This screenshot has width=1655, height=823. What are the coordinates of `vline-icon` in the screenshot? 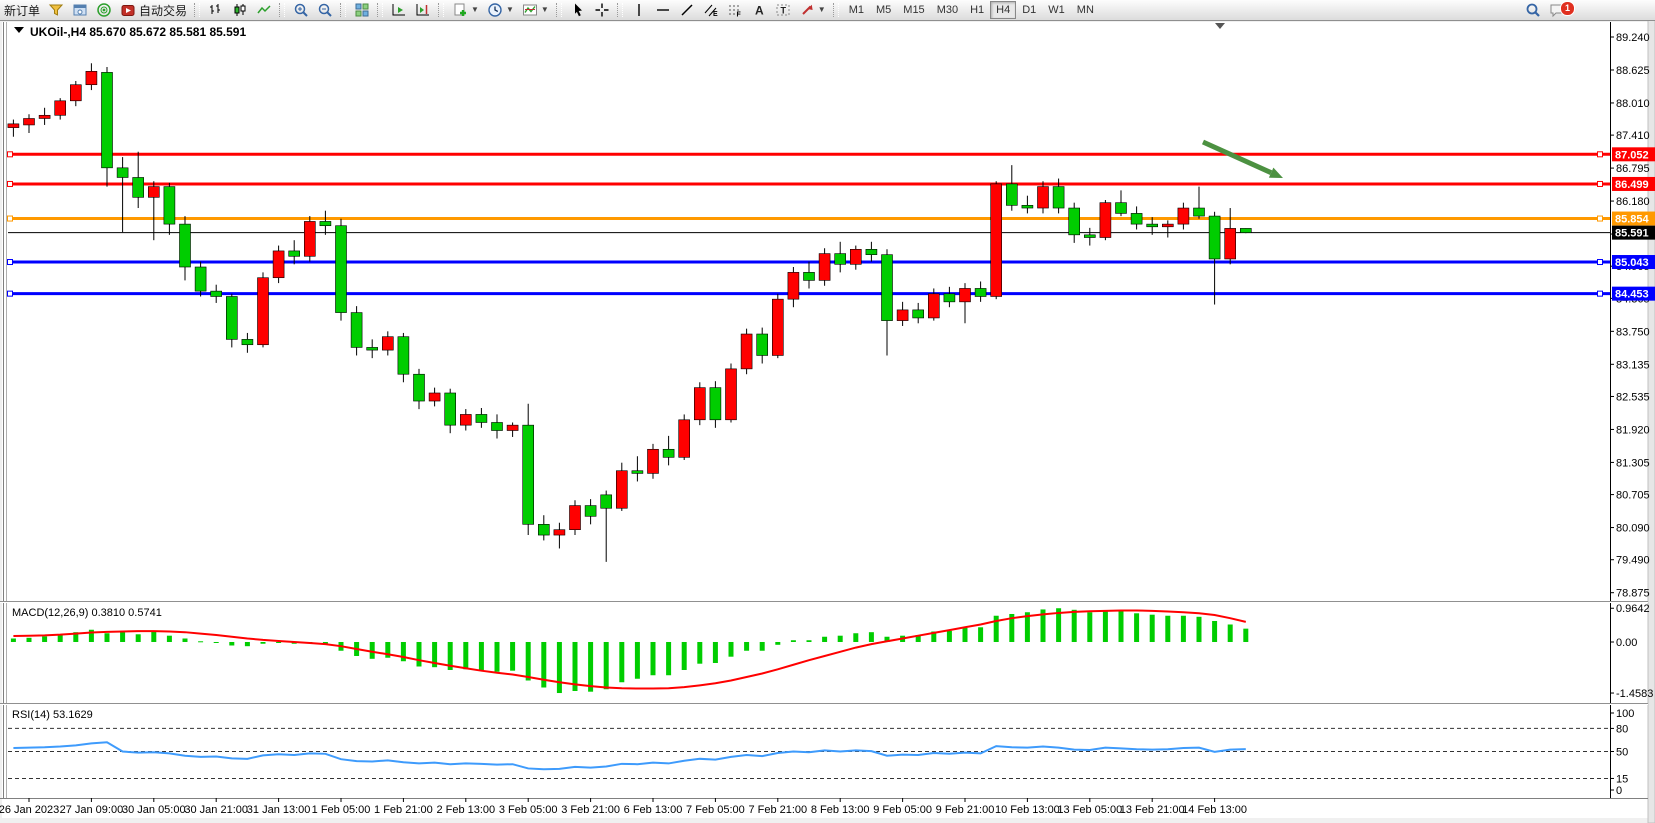 It's located at (639, 10).